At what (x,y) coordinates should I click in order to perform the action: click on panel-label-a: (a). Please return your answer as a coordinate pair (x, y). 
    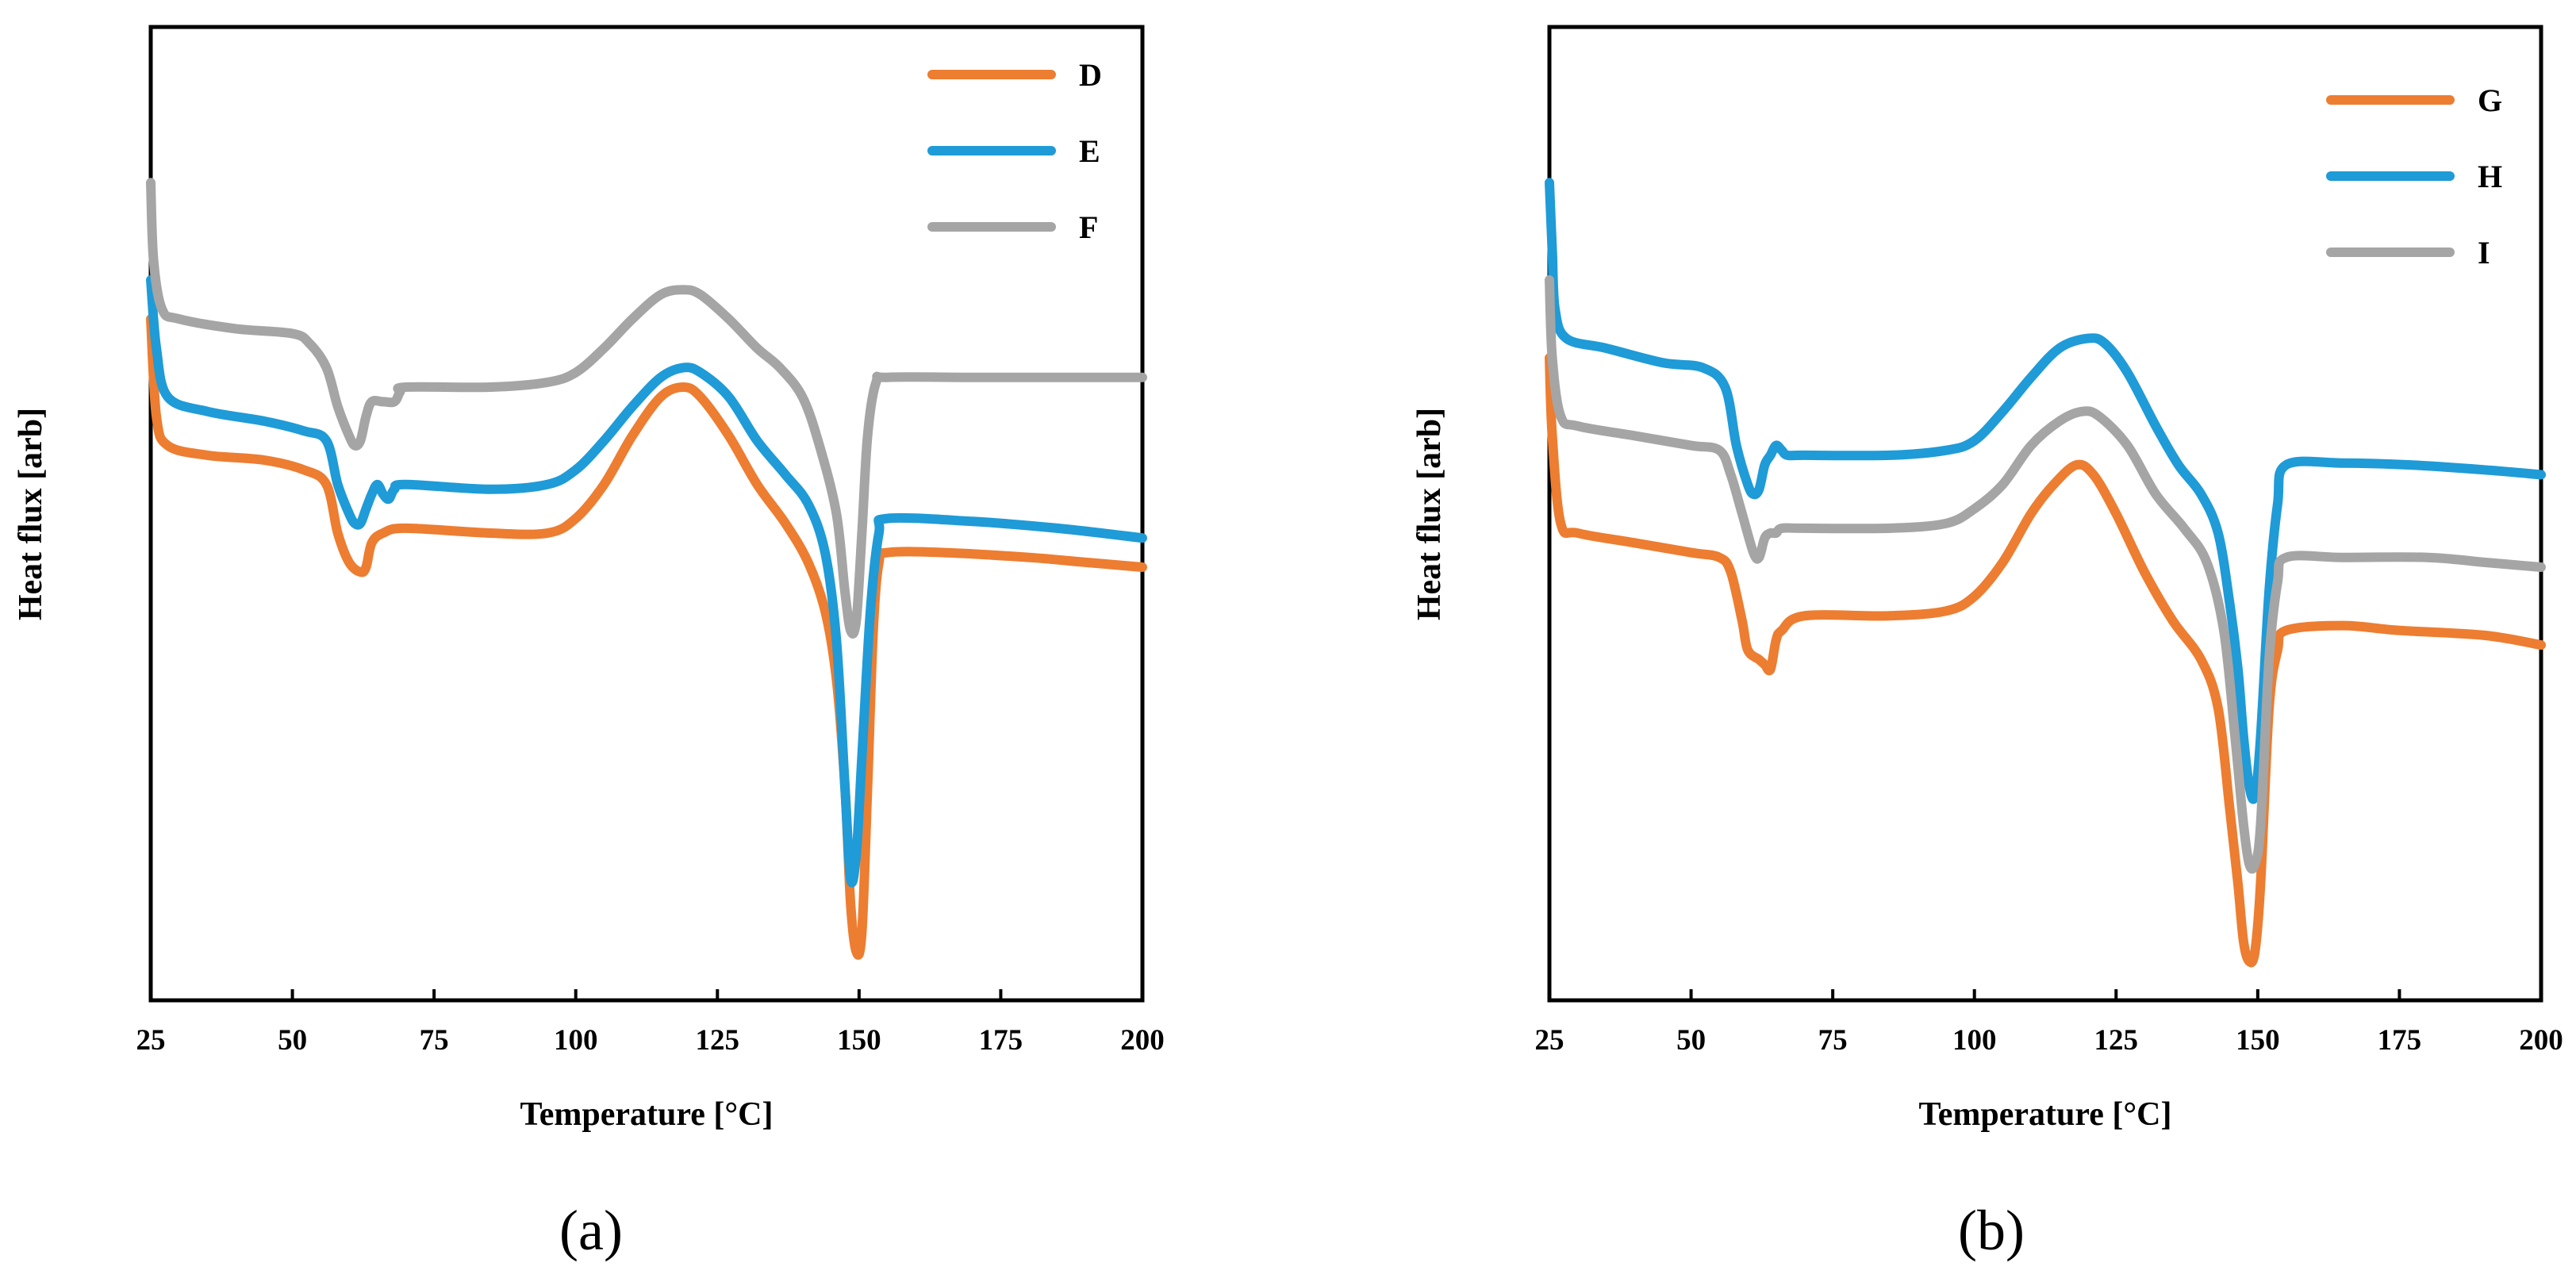
    Looking at the image, I should click on (591, 1230).